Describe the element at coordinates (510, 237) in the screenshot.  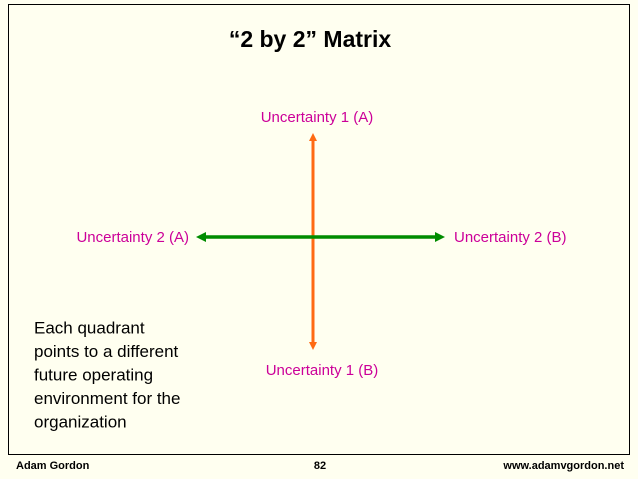
I see `axis-label: Uncertainty 2 (B)` at that location.